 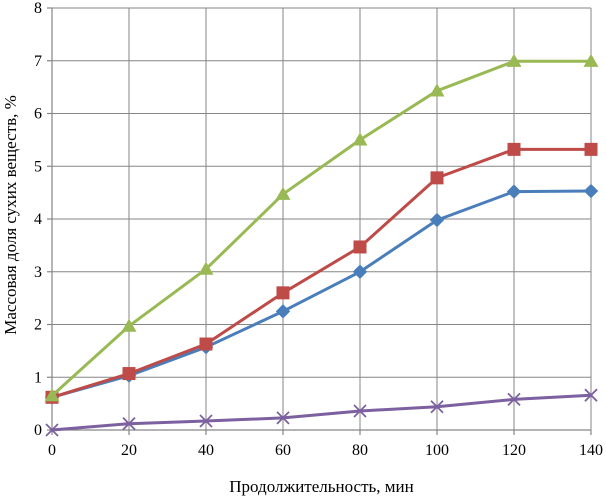 I want to click on y-tick-label: 5, so click(x=38, y=166).